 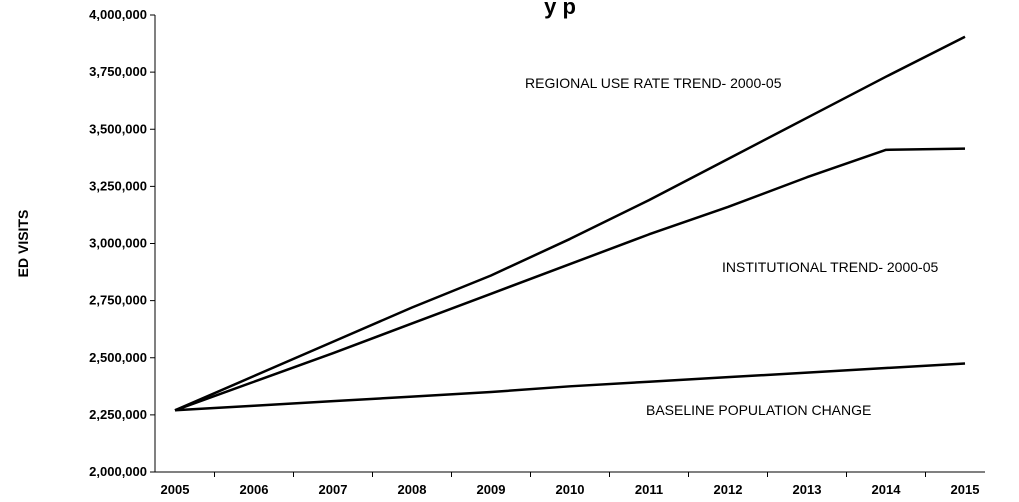 I want to click on x-tick-label: 2009, so click(x=491, y=489).